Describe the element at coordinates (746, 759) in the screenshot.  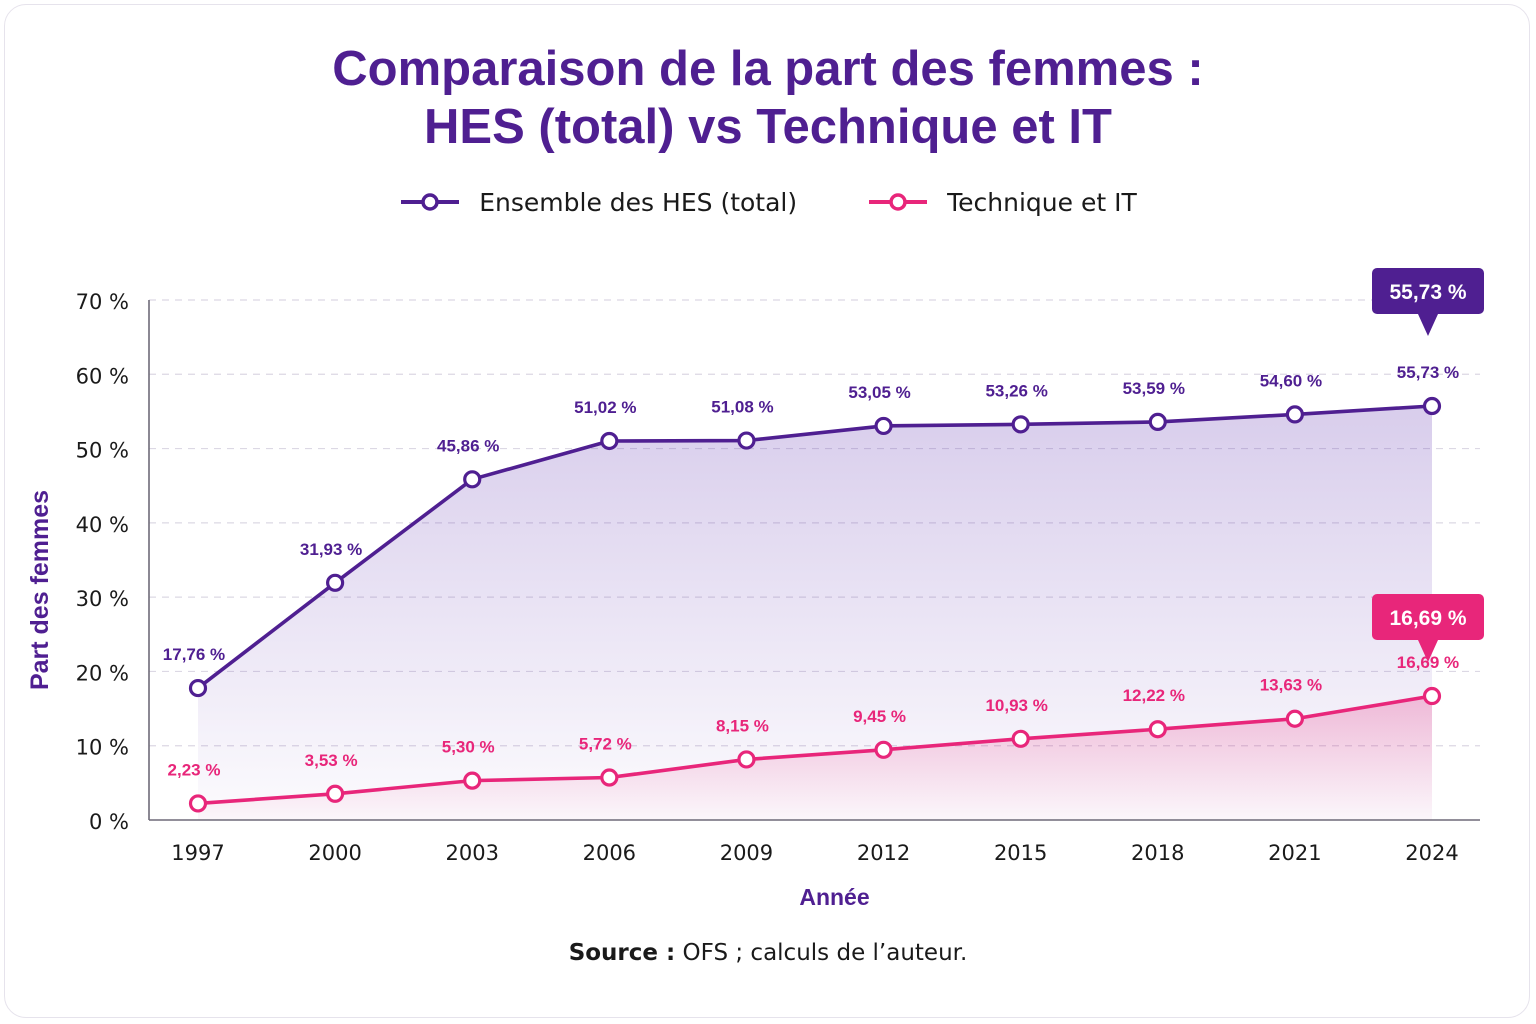
I see `point-technique-it-2009` at that location.